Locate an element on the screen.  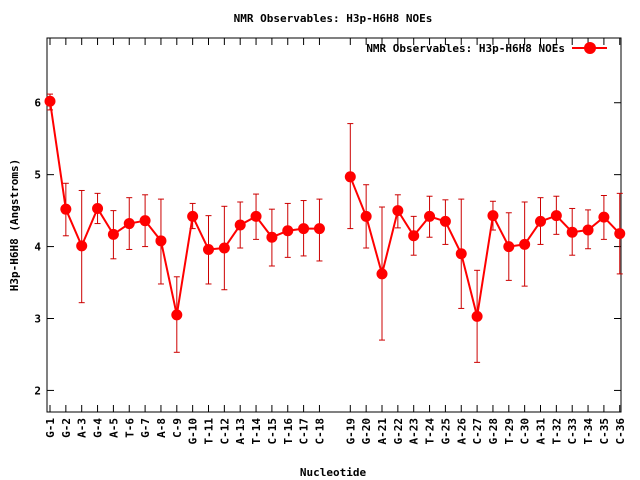
x-tick-label: C-36 is located at coordinates (620, 431).